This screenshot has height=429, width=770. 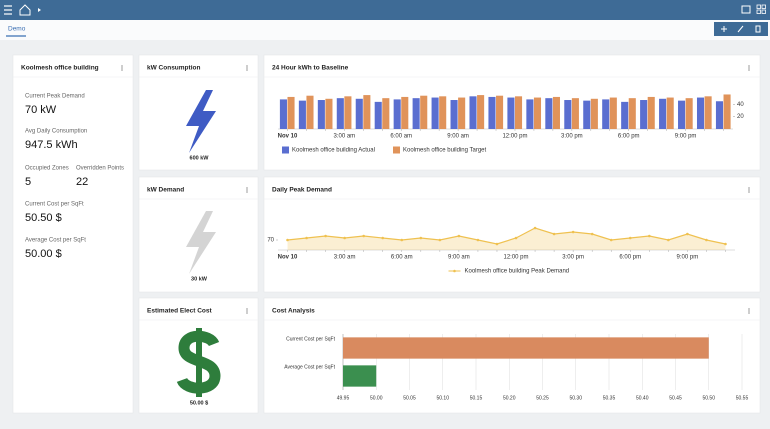 I want to click on cost-value: 50.00 $, so click(x=199, y=403).